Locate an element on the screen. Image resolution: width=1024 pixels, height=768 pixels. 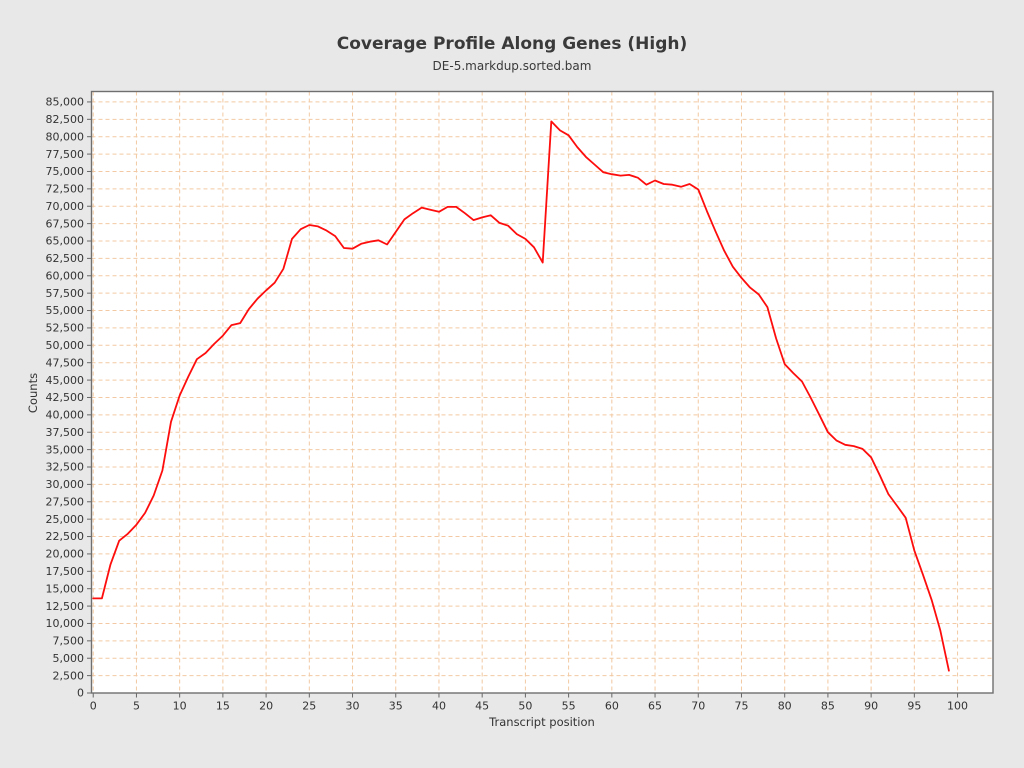
y-tick-label: 12,500 is located at coordinates (65, 606).